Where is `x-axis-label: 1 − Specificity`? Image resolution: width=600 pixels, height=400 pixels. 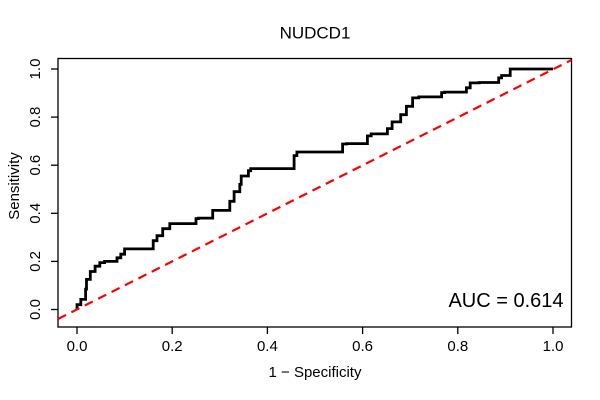
x-axis-label: 1 − Specificity is located at coordinates (315, 372).